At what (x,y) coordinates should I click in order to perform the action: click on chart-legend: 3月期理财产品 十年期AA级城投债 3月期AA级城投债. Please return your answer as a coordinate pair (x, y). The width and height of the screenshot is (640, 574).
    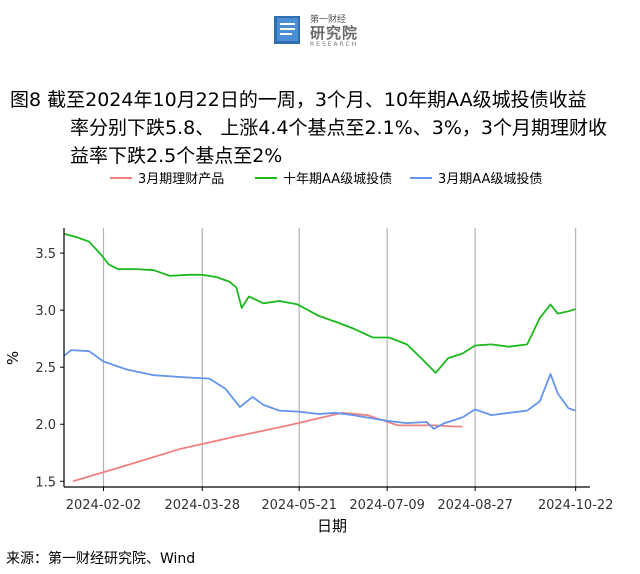
    Looking at the image, I should click on (350, 179).